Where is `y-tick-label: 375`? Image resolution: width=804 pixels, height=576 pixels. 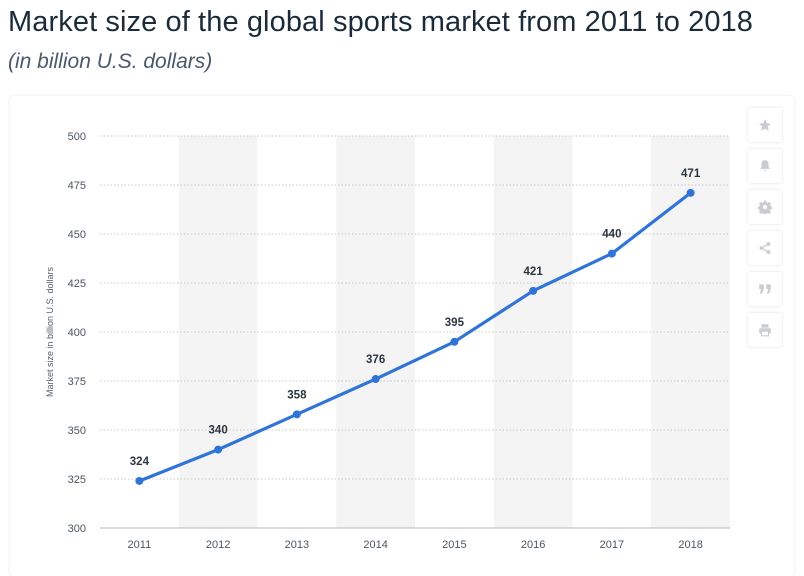
y-tick-label: 375 is located at coordinates (77, 382).